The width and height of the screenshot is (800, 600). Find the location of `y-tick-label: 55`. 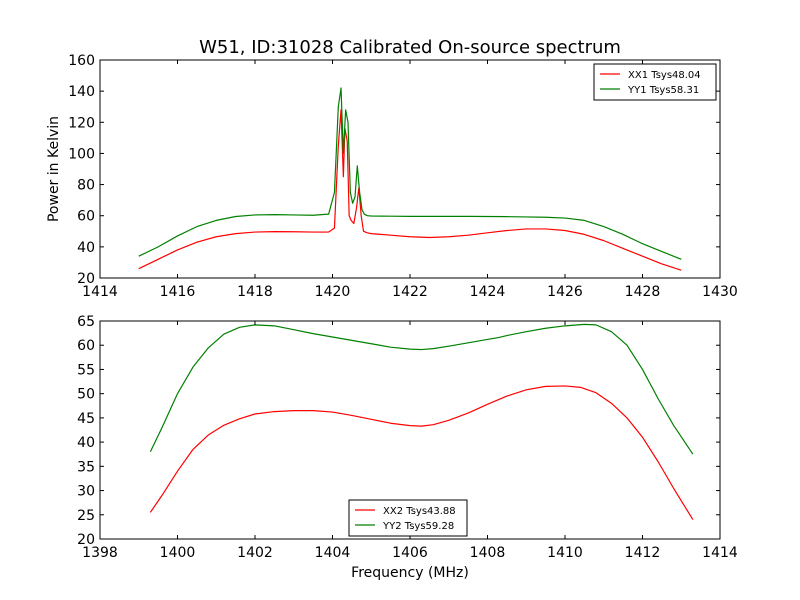

y-tick-label: 55 is located at coordinates (86, 370).